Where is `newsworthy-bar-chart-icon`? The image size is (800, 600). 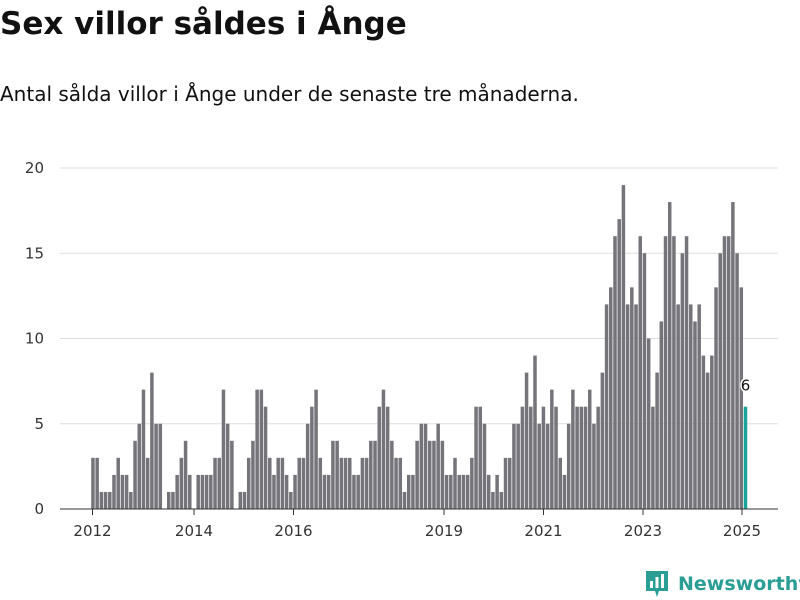 newsworthy-bar-chart-icon is located at coordinates (657, 584).